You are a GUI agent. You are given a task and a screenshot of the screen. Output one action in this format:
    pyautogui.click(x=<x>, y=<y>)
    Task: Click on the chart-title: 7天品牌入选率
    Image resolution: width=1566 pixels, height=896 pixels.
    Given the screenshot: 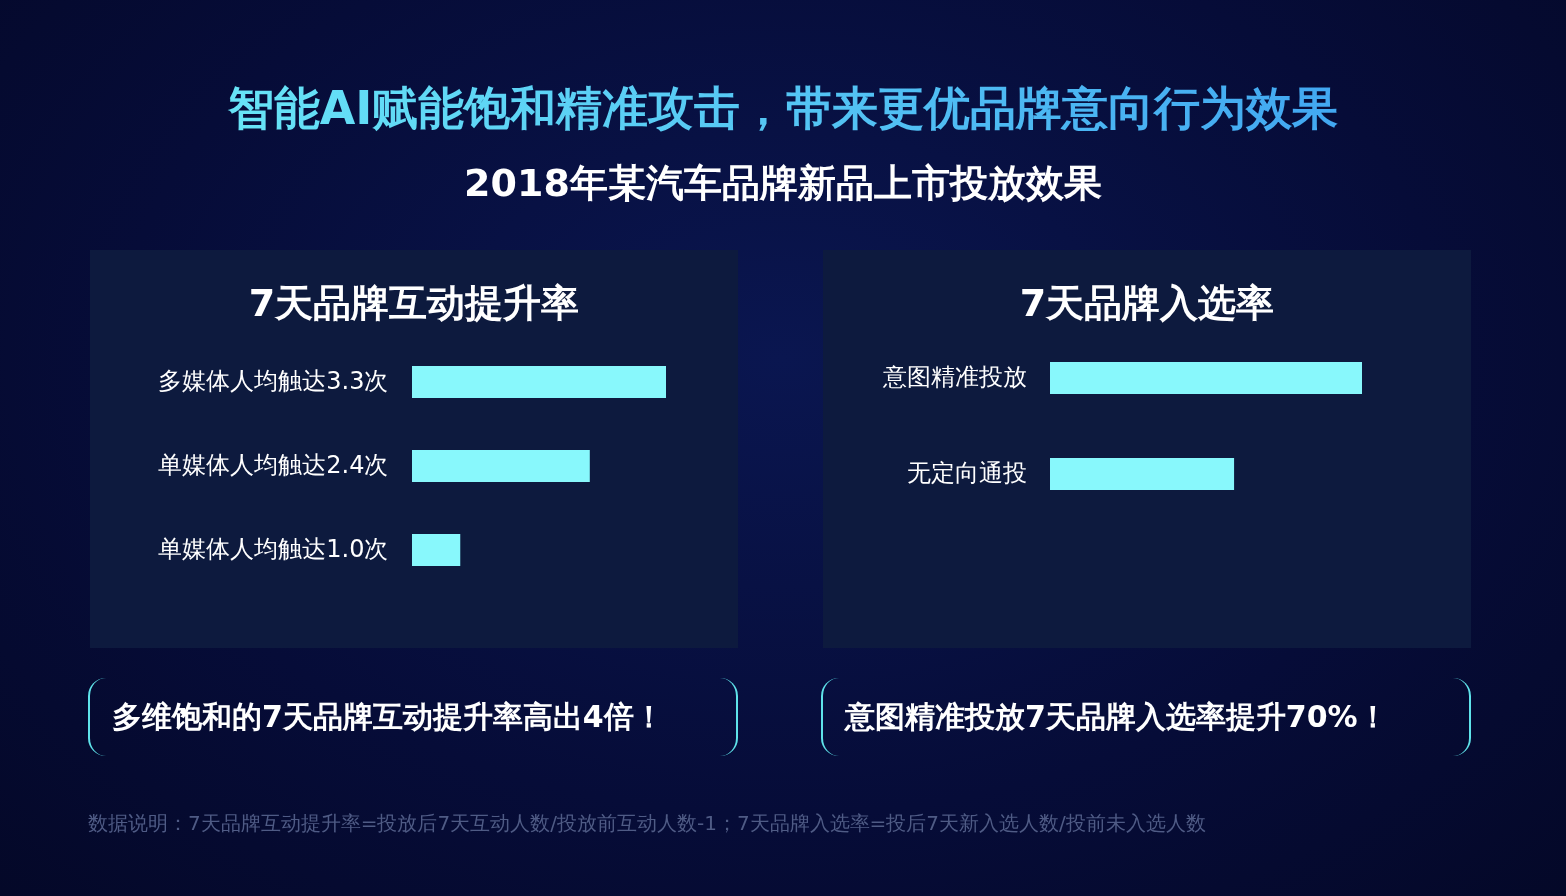 What is the action you would take?
    pyautogui.click(x=1147, y=303)
    